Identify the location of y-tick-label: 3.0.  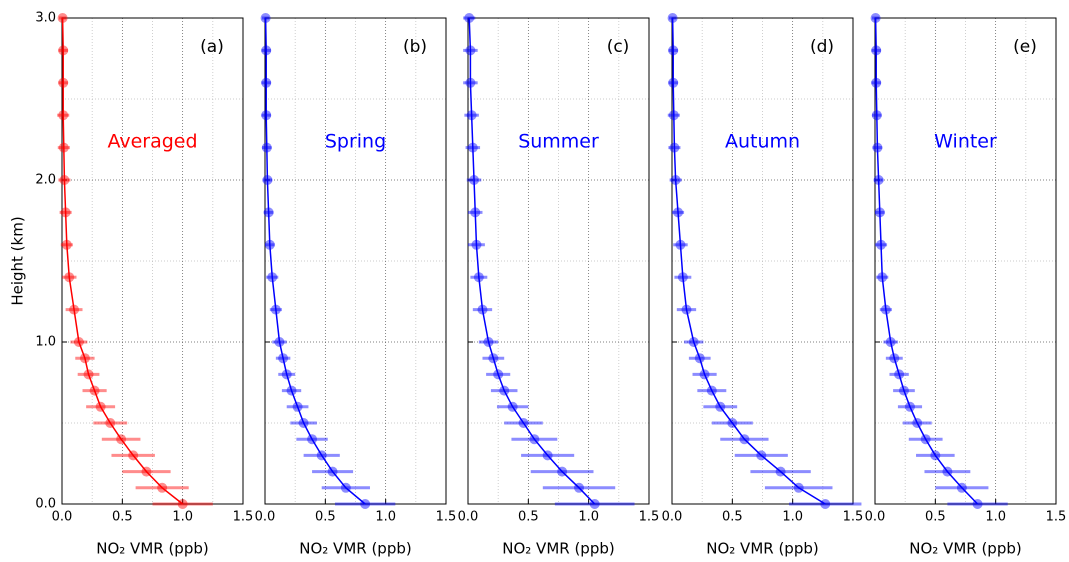
(45, 18).